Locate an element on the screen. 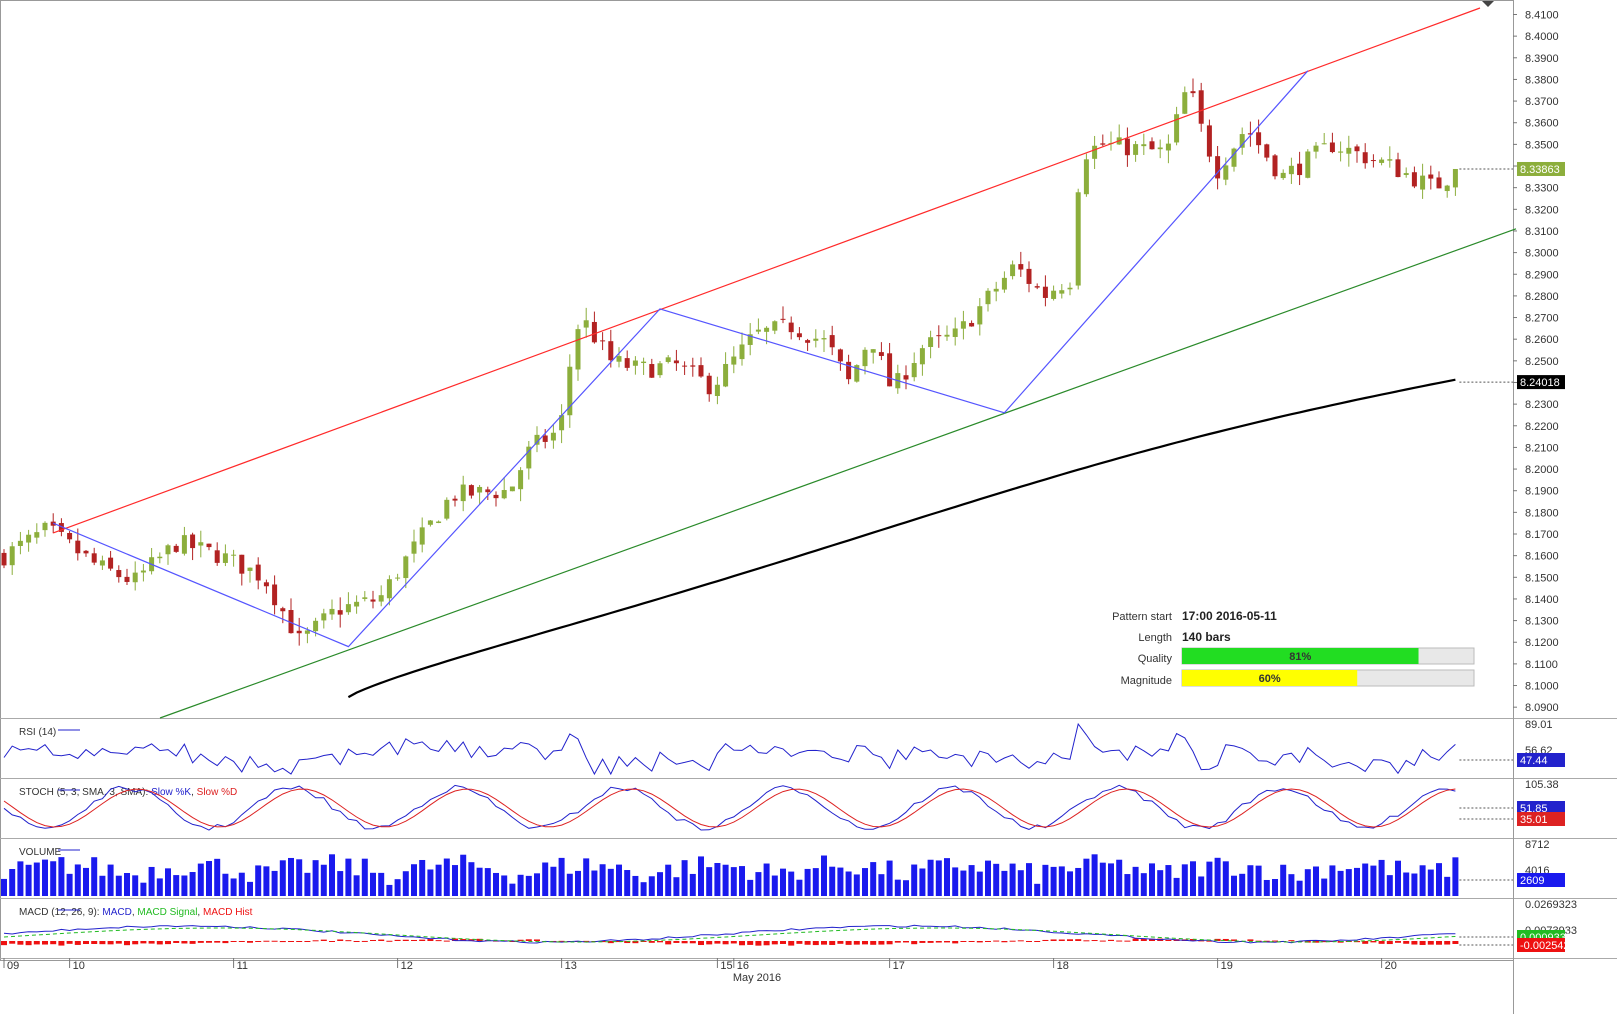 The image size is (1617, 1014). price-tick-label: 8.3300 is located at coordinates (1542, 189).